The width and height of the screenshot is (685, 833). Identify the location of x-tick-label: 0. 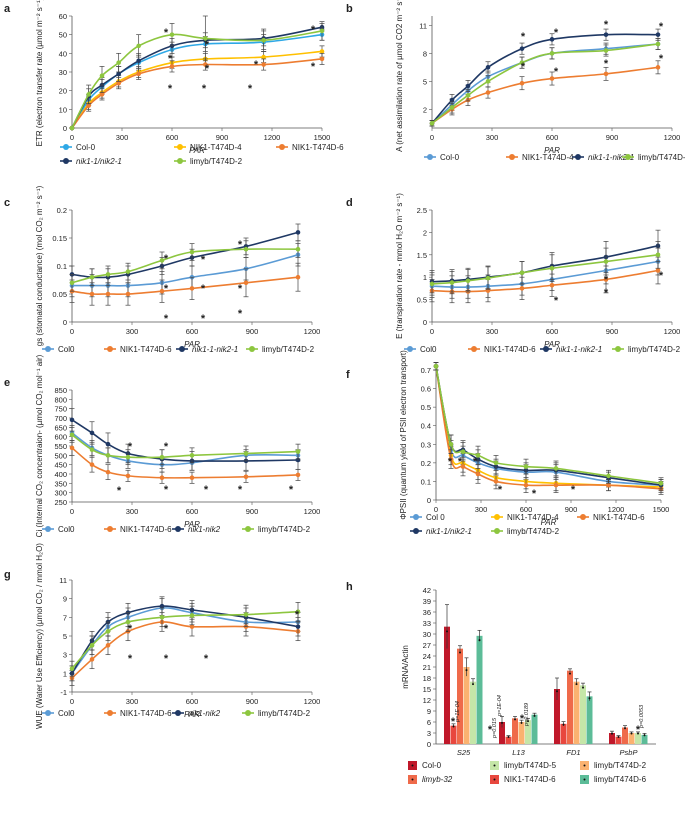
(72, 511).